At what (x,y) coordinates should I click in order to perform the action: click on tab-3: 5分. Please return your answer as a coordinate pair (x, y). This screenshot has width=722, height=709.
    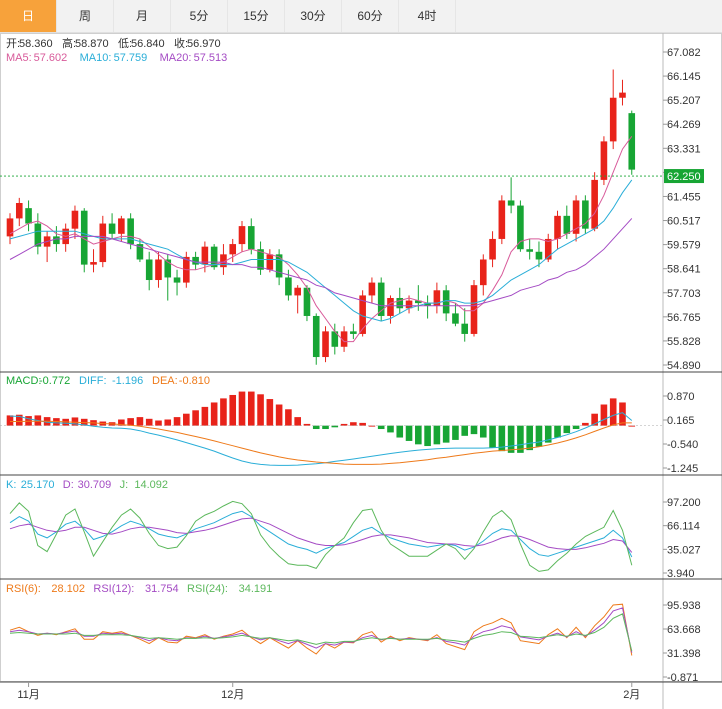
    Looking at the image, I should click on (199, 16).